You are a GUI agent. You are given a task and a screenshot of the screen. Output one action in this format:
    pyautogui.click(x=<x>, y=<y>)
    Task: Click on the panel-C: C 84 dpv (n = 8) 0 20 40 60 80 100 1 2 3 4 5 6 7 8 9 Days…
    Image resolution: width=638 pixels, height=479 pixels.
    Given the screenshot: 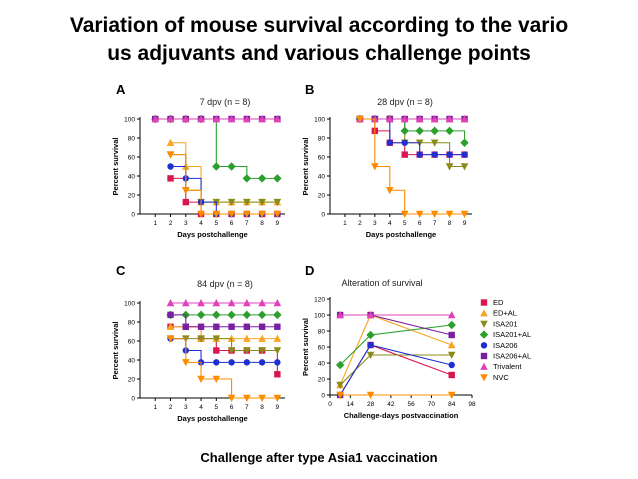 What is the action you would take?
    pyautogui.click(x=198, y=343)
    